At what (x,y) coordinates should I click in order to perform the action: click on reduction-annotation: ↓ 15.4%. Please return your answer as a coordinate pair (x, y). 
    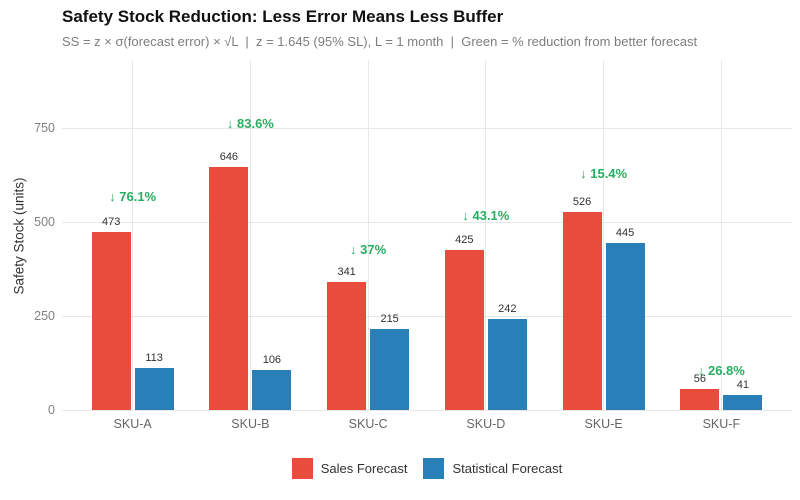
    Looking at the image, I should click on (604, 173).